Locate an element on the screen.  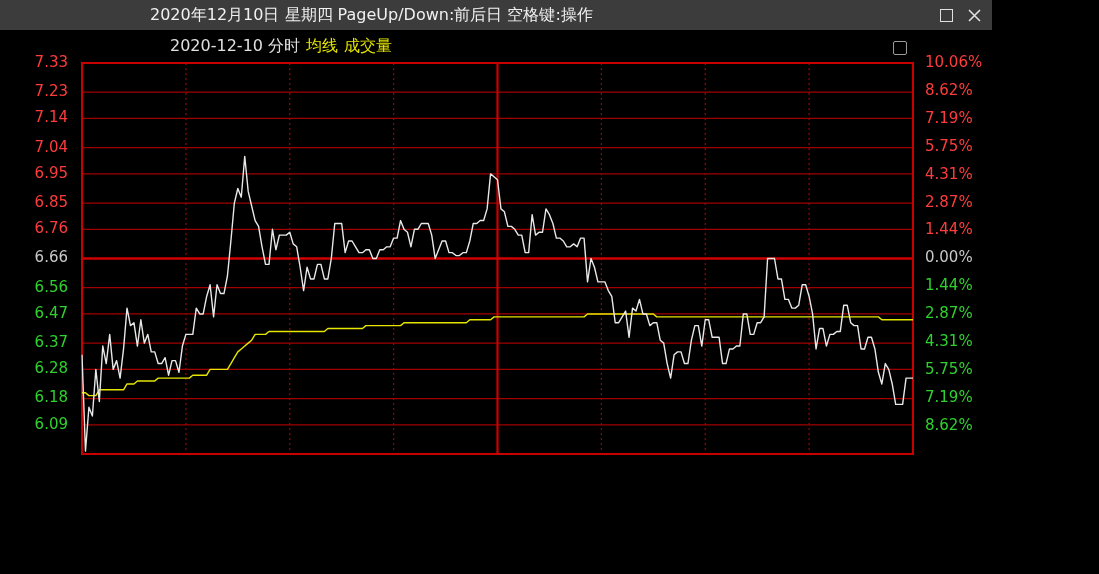
y-tick-label: 6.85 is located at coordinates (51, 201).